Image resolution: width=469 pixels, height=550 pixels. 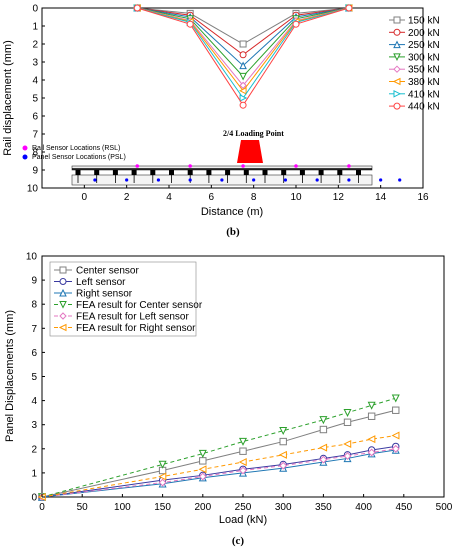 I want to click on y-tick-label: 7, so click(x=35, y=135).